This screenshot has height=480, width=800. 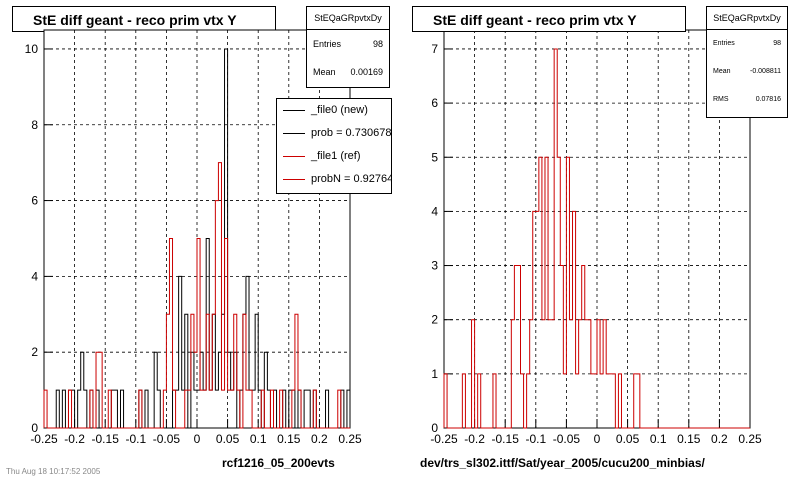 What do you see at coordinates (434, 157) in the screenshot?
I see `right-y-tick-label: 5` at bounding box center [434, 157].